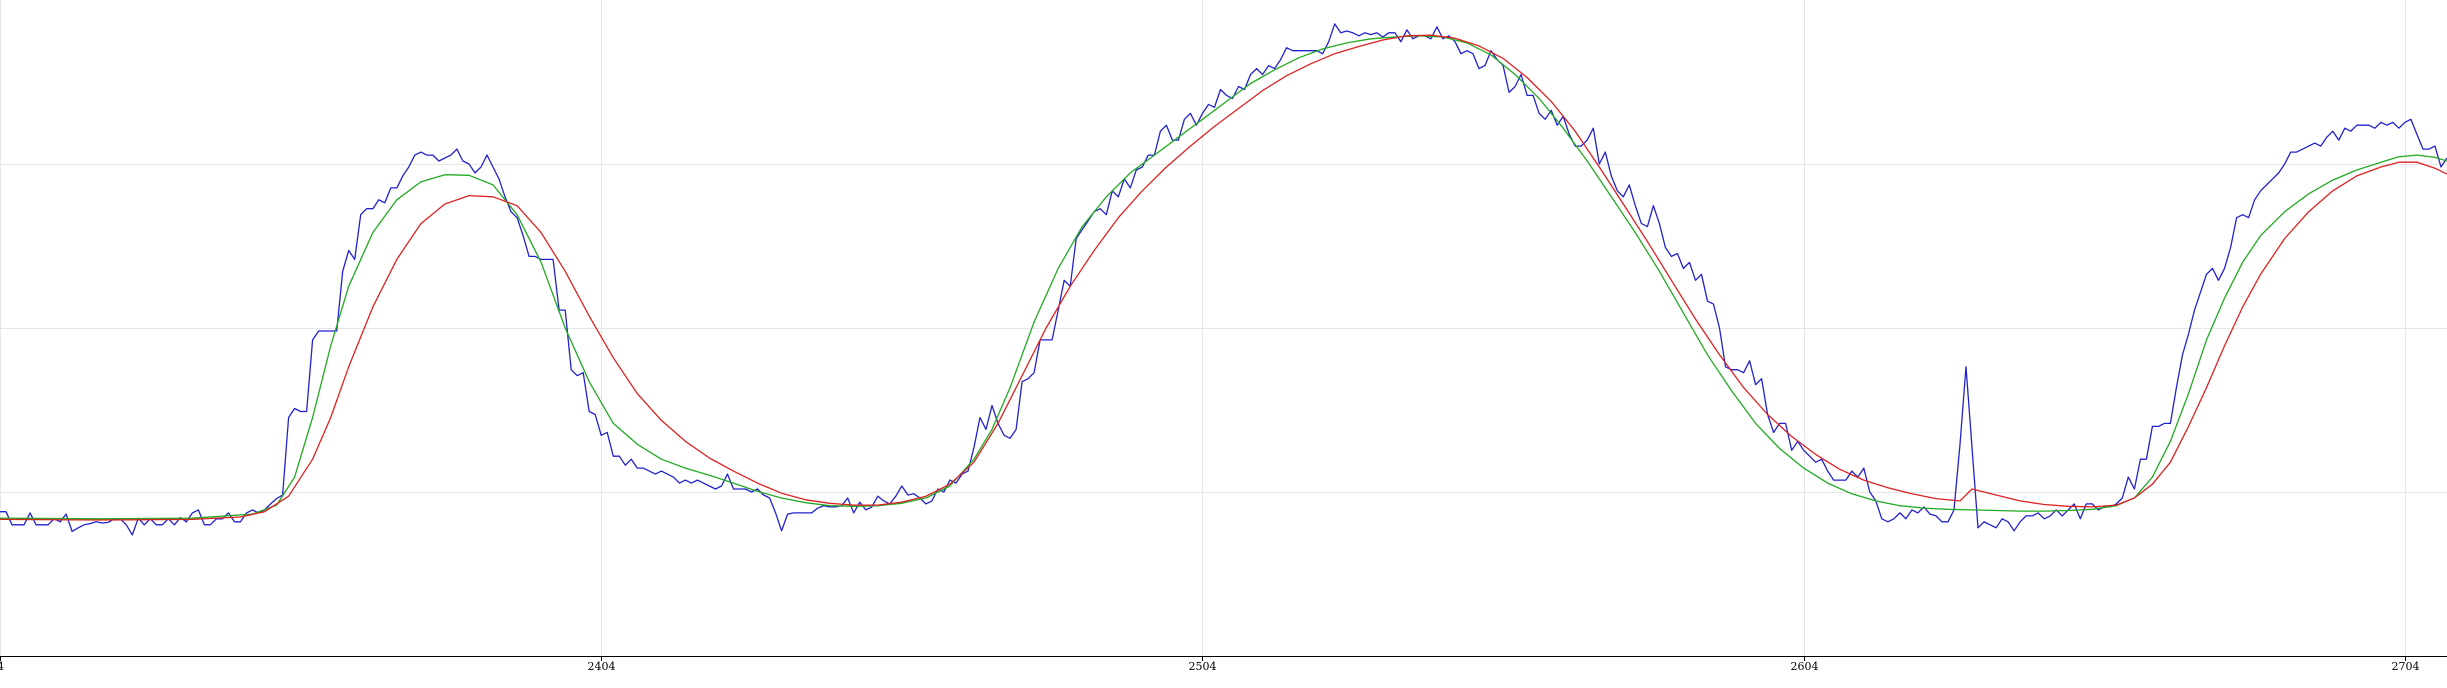 Image resolution: width=2447 pixels, height=688 pixels. I want to click on x-axis: 4 2404 2504 2604 2704, so click(1223, 664).